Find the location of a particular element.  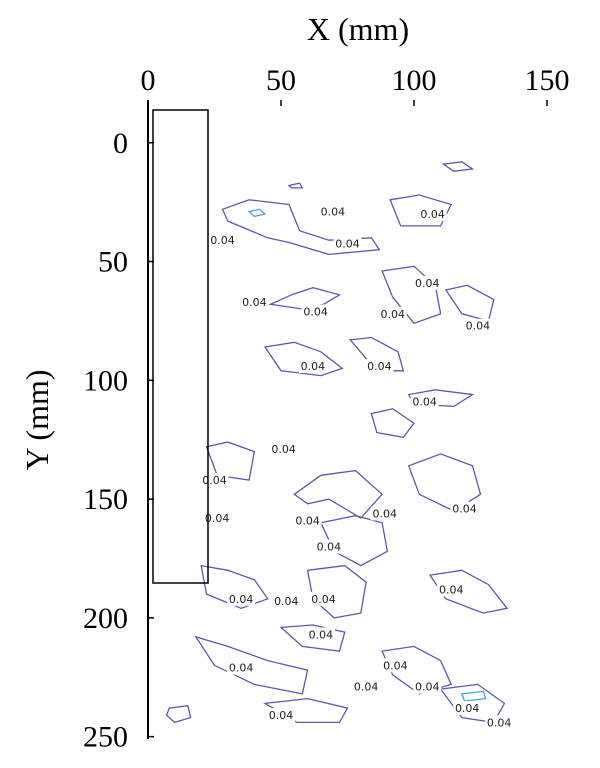

y-tick-label: 150 is located at coordinates (105, 499).